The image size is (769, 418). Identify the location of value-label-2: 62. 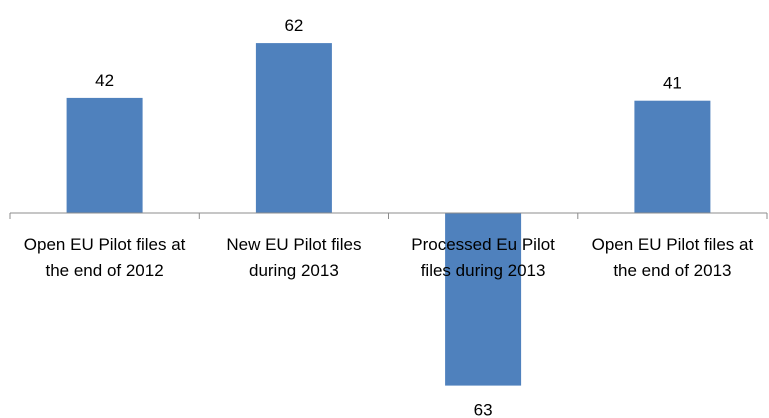
(293, 25).